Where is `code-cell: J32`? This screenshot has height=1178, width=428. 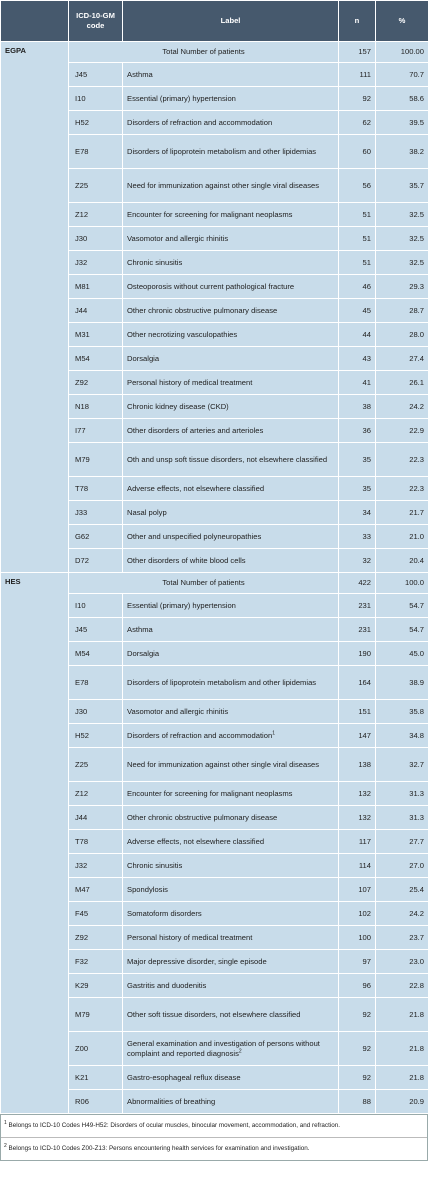 code-cell: J32 is located at coordinates (95, 262).